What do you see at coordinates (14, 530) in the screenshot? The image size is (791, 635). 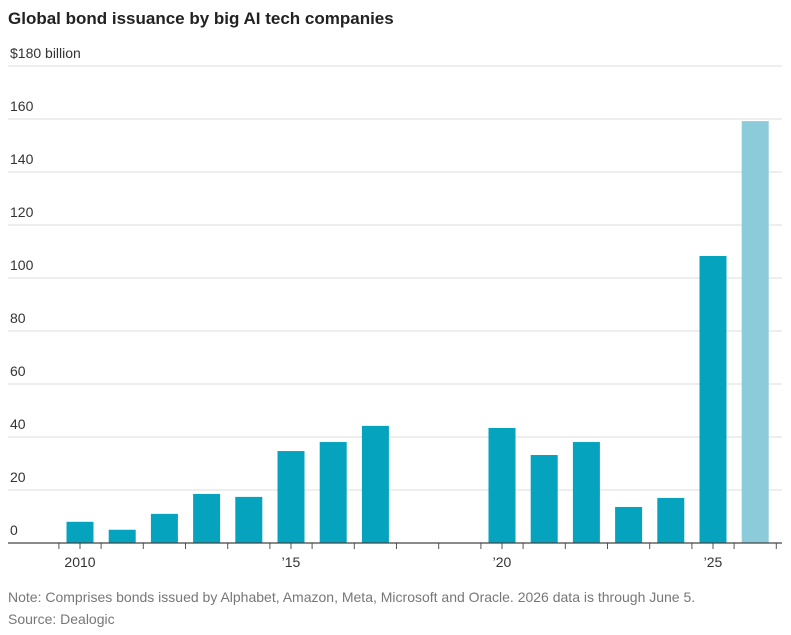 I see `y-tick-label: 0` at bounding box center [14, 530].